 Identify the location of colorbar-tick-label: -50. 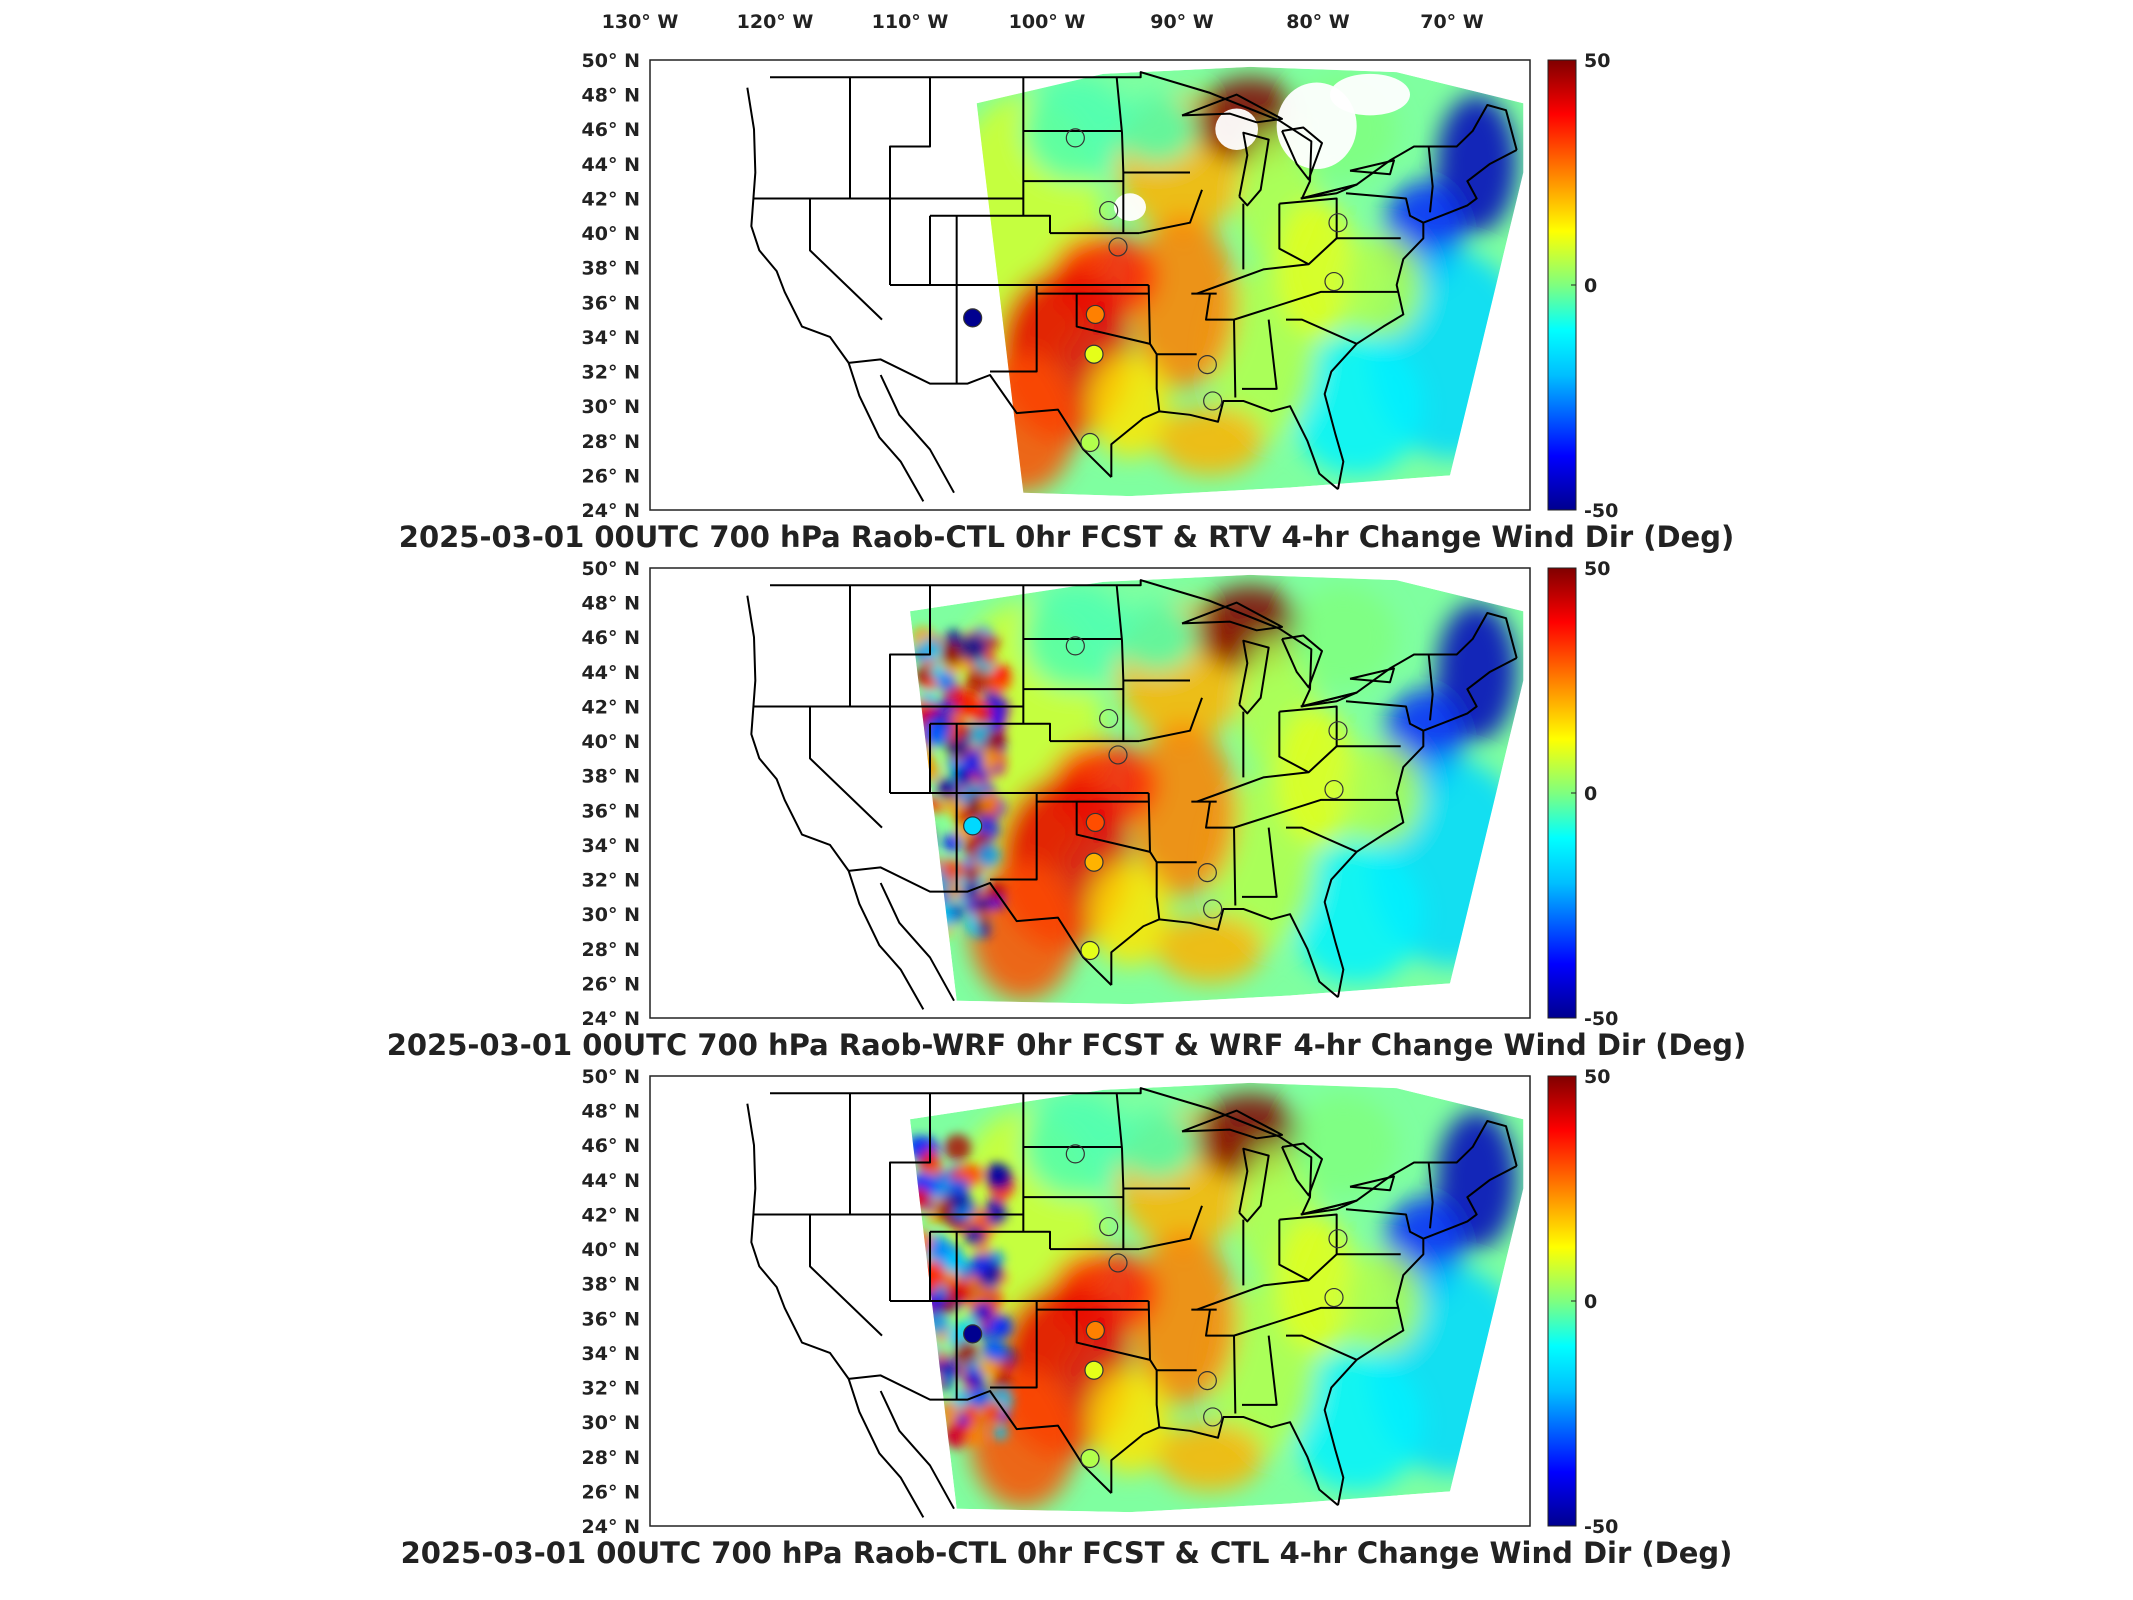
(1601, 1019).